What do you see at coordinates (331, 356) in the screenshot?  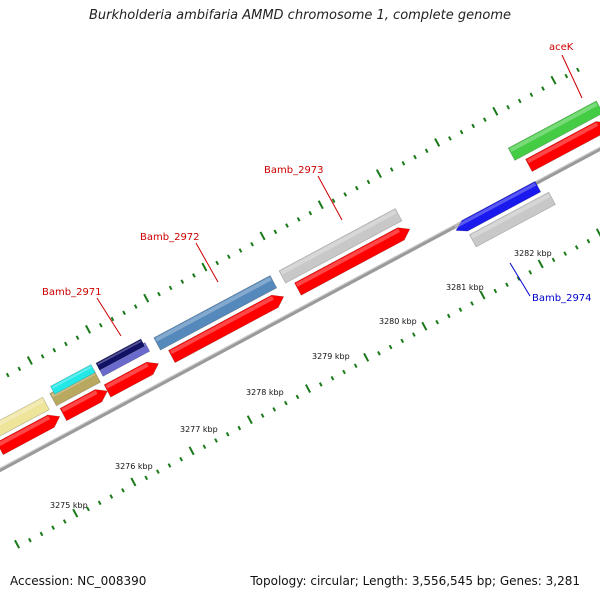 I see `scale-label: 3279 kbp` at bounding box center [331, 356].